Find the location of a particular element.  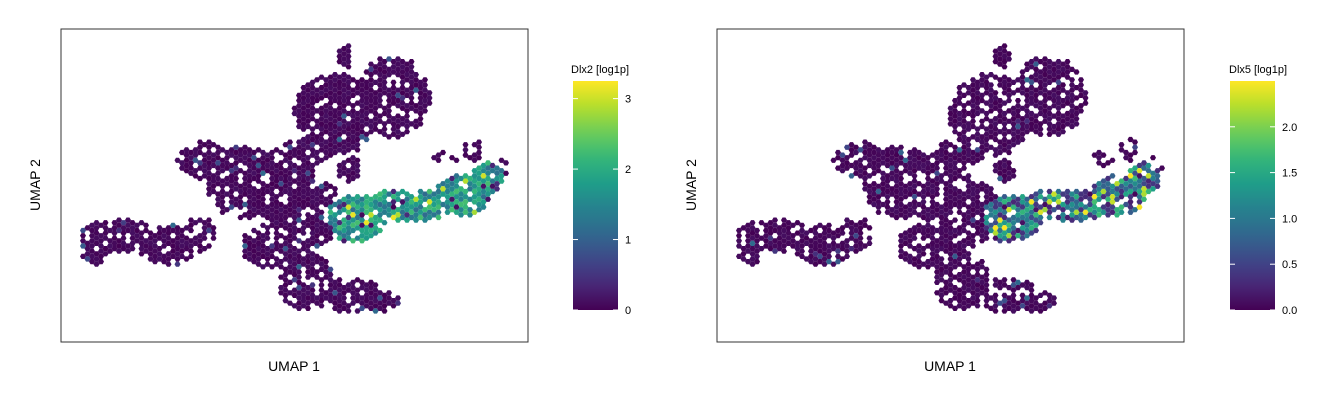

legend-title: Dlx2 [log1p] is located at coordinates (600, 70).